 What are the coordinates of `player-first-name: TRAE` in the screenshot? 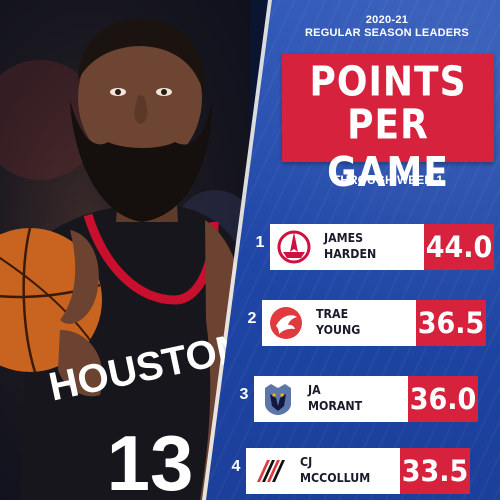 It's located at (332, 314).